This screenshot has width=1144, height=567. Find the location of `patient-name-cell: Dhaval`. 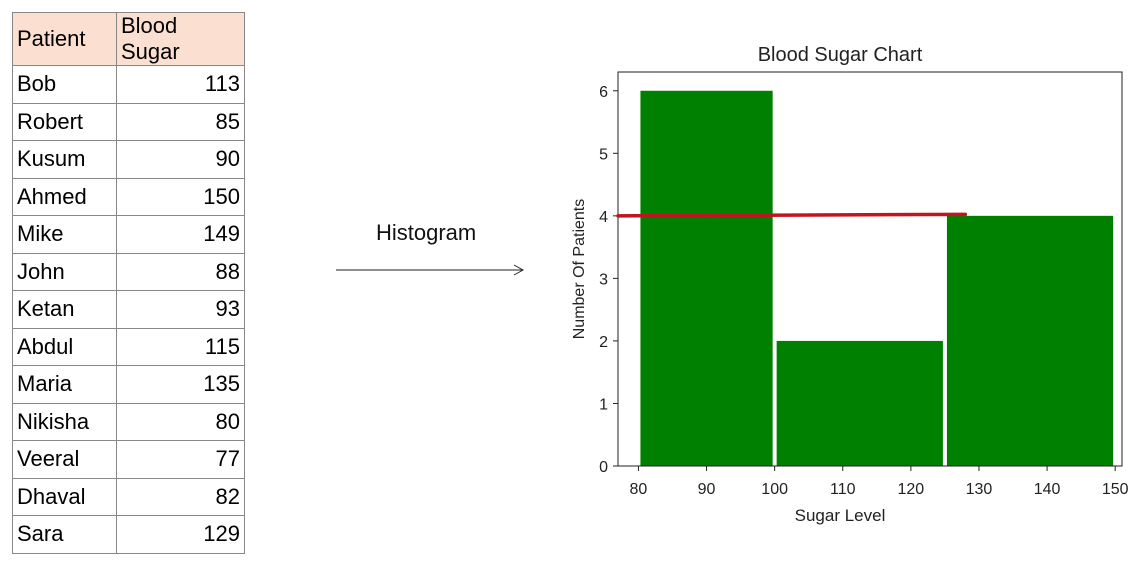

patient-name-cell: Dhaval is located at coordinates (64, 496).